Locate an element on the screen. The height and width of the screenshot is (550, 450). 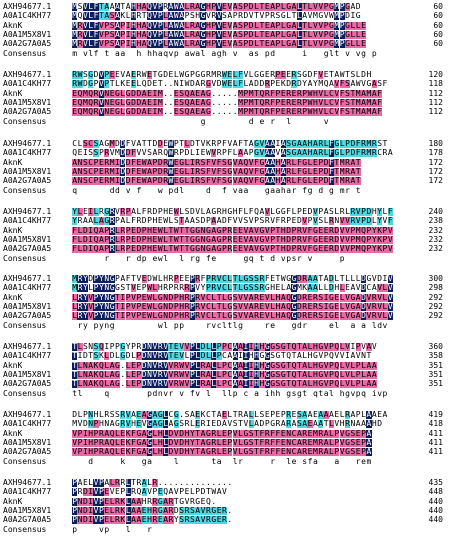
residue: T is located at coordinates (171, 239).